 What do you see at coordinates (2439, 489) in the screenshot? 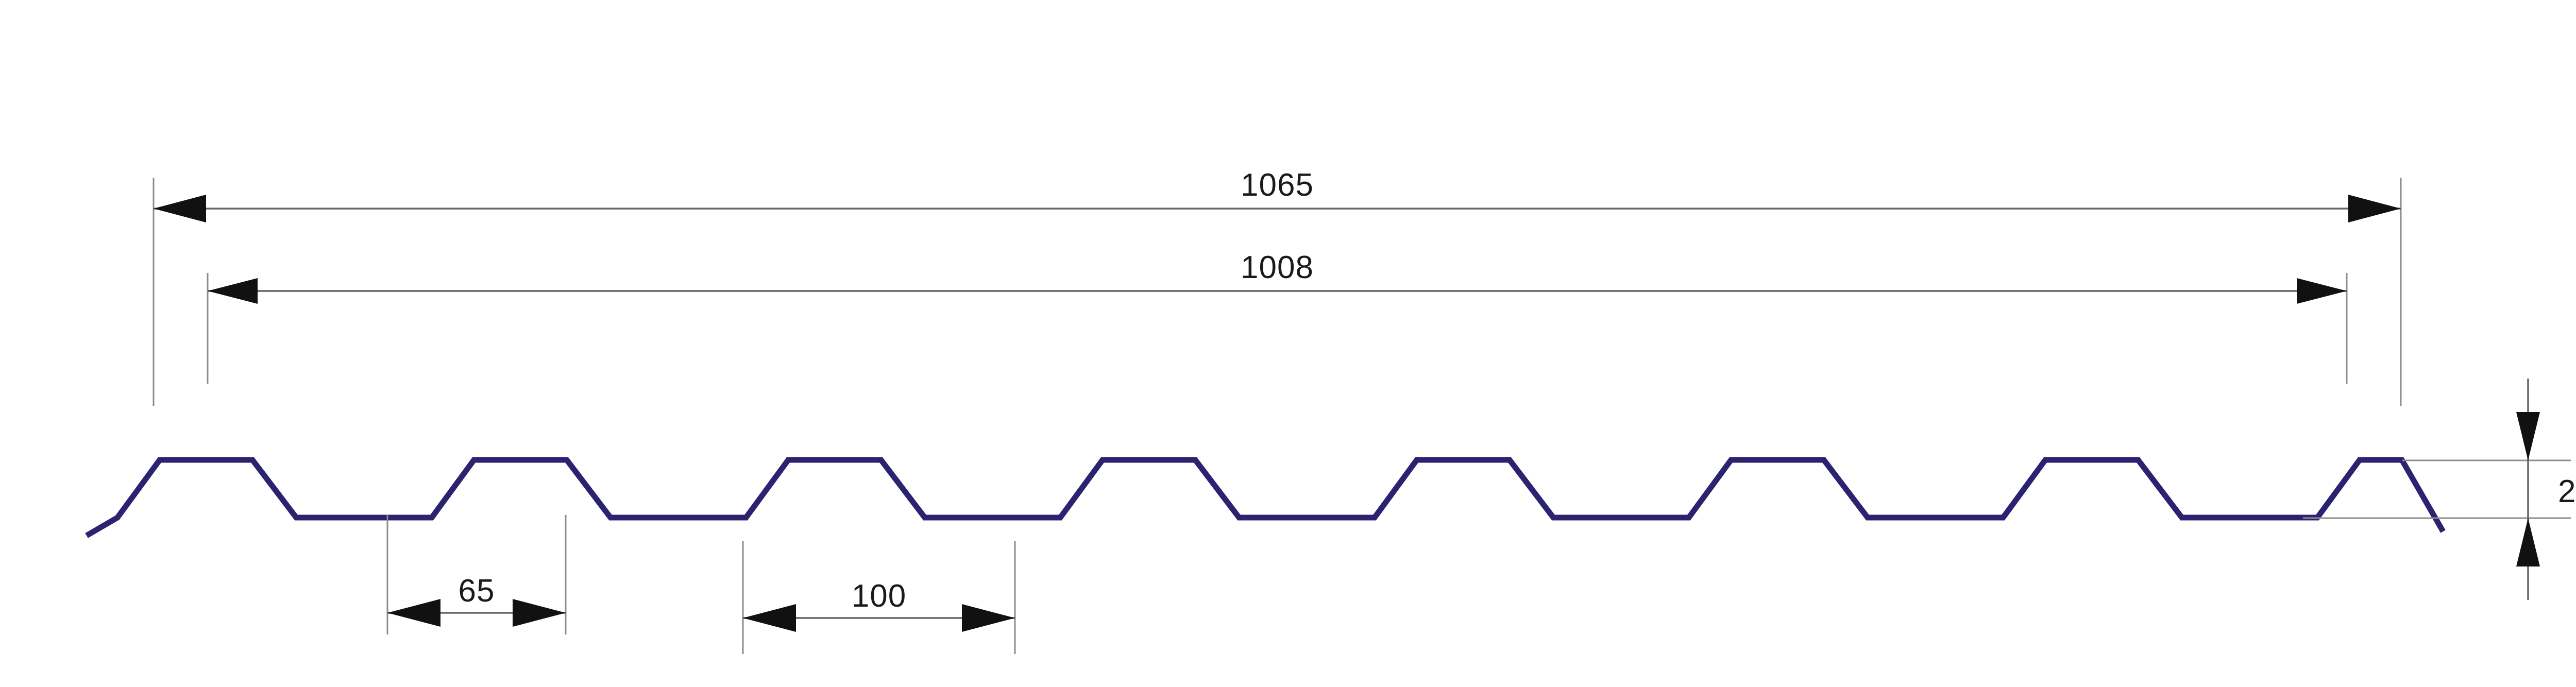
I see `dimension-profile-height: 21 мм` at bounding box center [2439, 489].